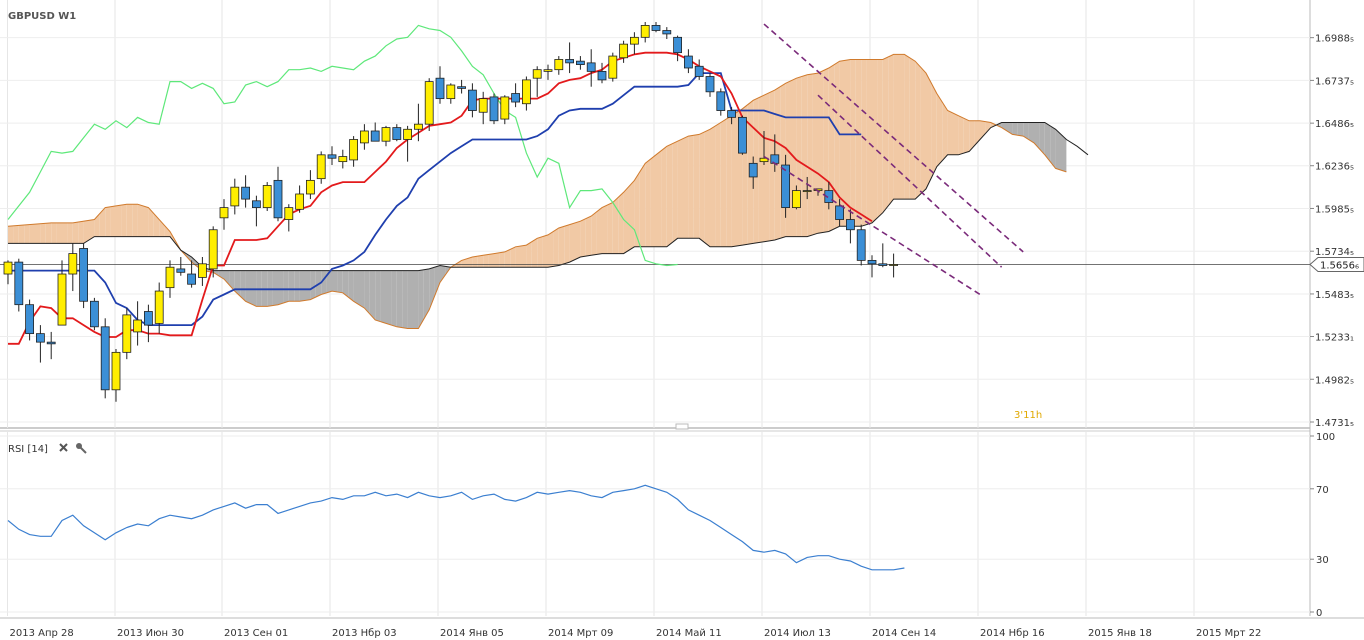  I want to click on x-tick-label: 2015 Янв 18, so click(1120, 633).